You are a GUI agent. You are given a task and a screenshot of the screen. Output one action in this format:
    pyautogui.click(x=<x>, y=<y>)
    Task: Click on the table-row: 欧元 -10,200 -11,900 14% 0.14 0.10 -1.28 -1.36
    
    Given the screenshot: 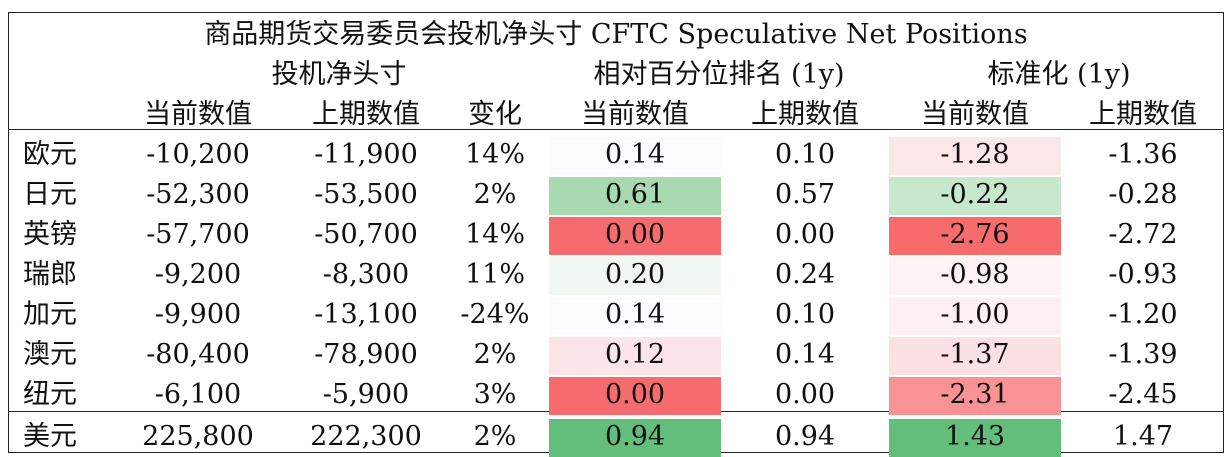 What is the action you would take?
    pyautogui.click(x=616, y=155)
    